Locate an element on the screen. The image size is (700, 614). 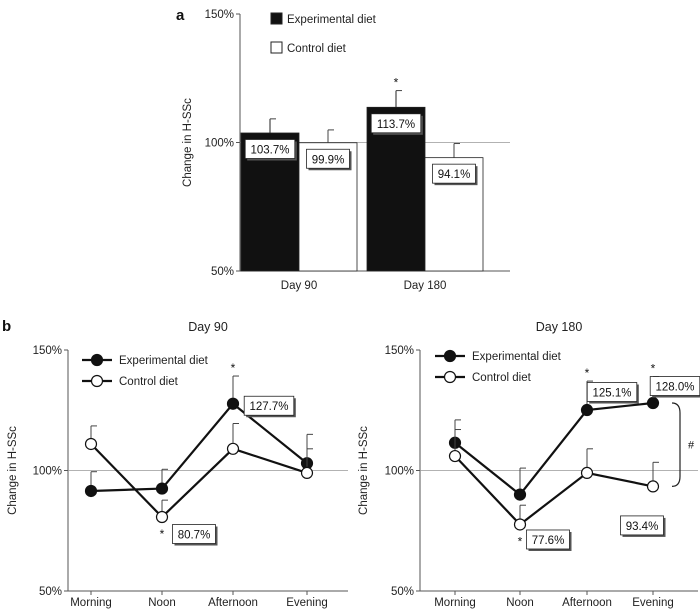
data-label-control-diet-day-180-box is located at coordinates (454, 173).